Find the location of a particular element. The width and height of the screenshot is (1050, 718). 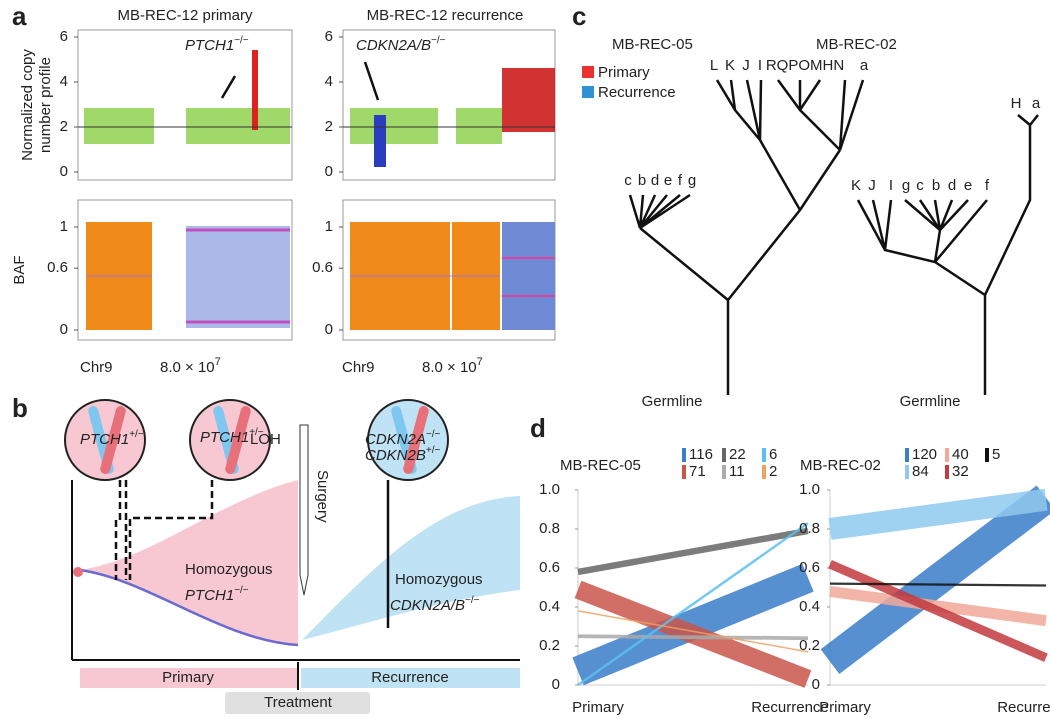

leaf-label: RQPOMHN is located at coordinates (805, 65).